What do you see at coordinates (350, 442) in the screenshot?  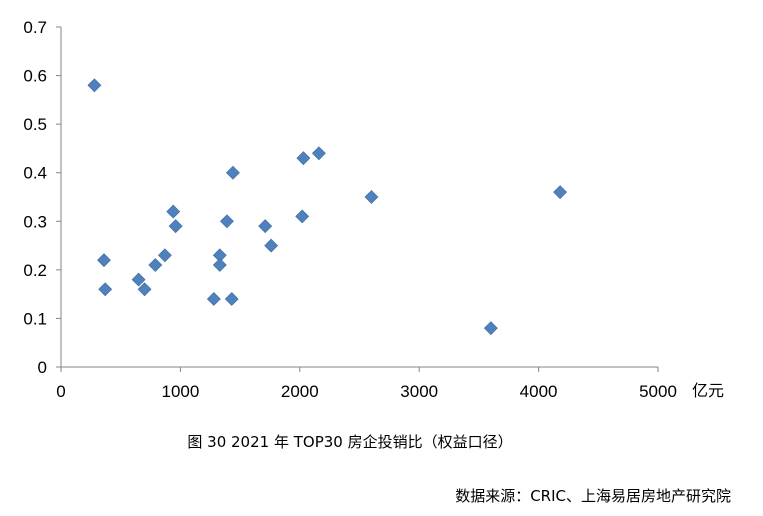 I see `figure-caption: 图 30 2021 年 TOP30 房企投销比（权益口径）` at bounding box center [350, 442].